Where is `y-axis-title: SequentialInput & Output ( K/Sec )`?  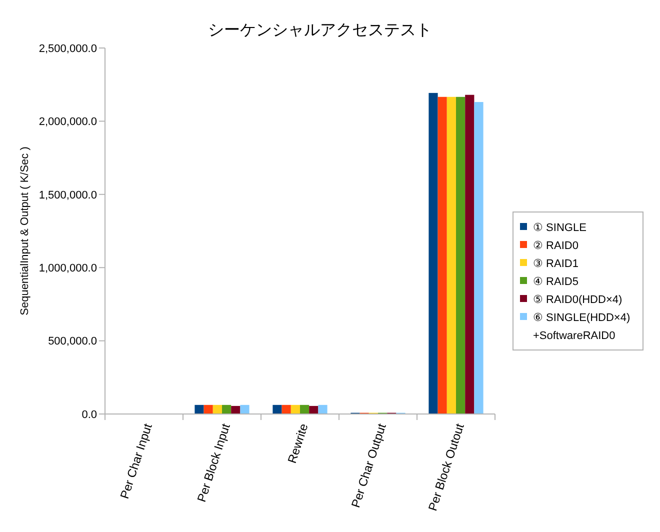
y-axis-title: SequentialInput & Output ( K/Sec ) is located at coordinates (25, 231).